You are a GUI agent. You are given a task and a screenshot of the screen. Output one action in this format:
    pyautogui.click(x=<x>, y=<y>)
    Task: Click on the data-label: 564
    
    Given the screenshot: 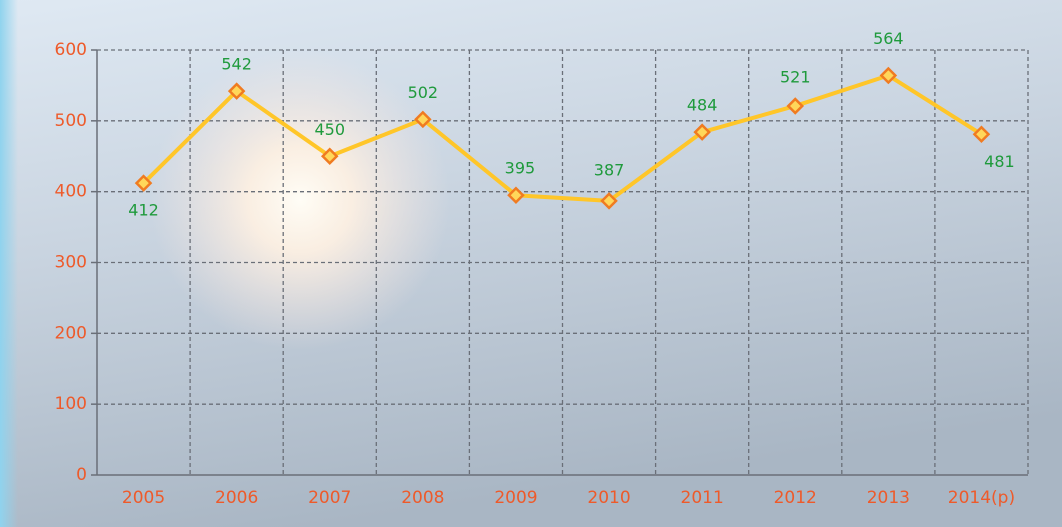 What is the action you would take?
    pyautogui.click(x=888, y=38)
    